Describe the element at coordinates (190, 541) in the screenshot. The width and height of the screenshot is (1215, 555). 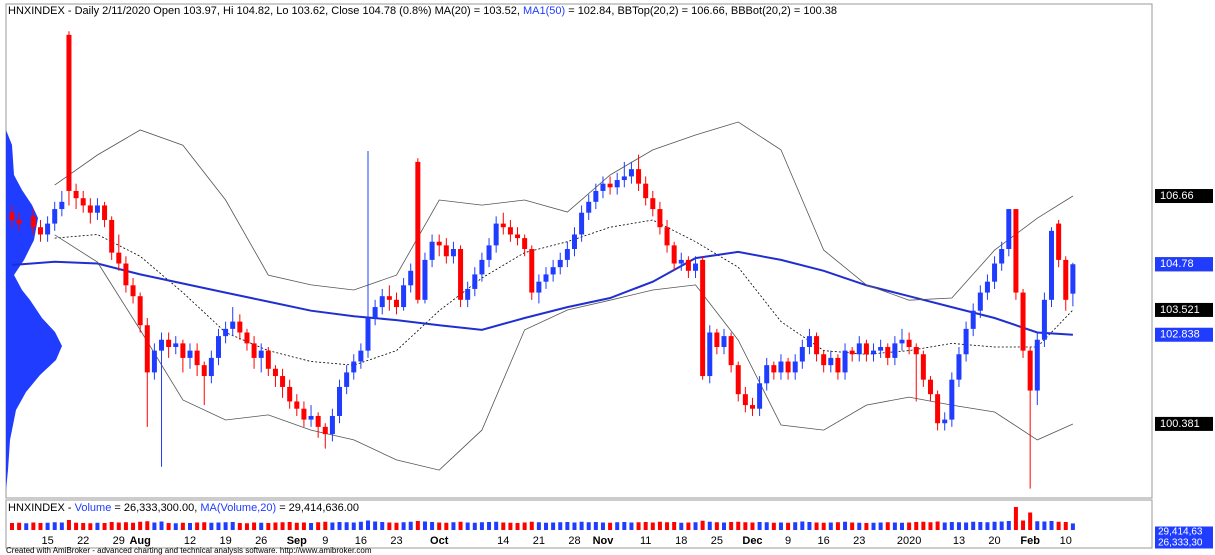
I see `x-tick-label: 12` at that location.